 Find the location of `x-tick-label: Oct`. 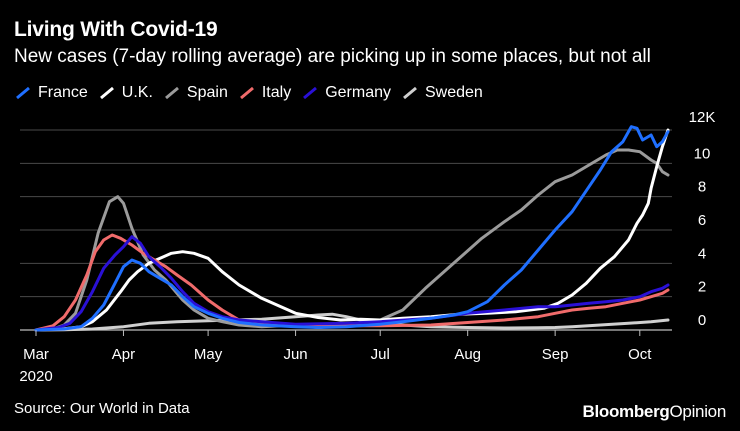

x-tick-label: Oct is located at coordinates (640, 354).